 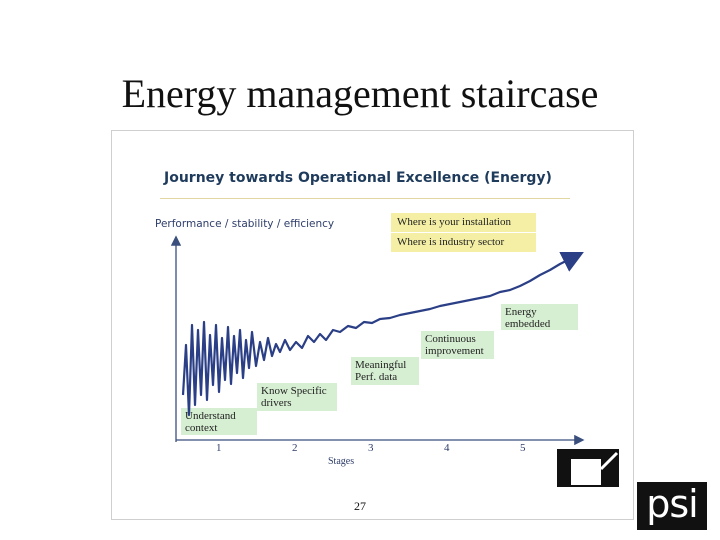 What do you see at coordinates (539, 317) in the screenshot?
I see `stage-5-box: Energy embedded` at bounding box center [539, 317].